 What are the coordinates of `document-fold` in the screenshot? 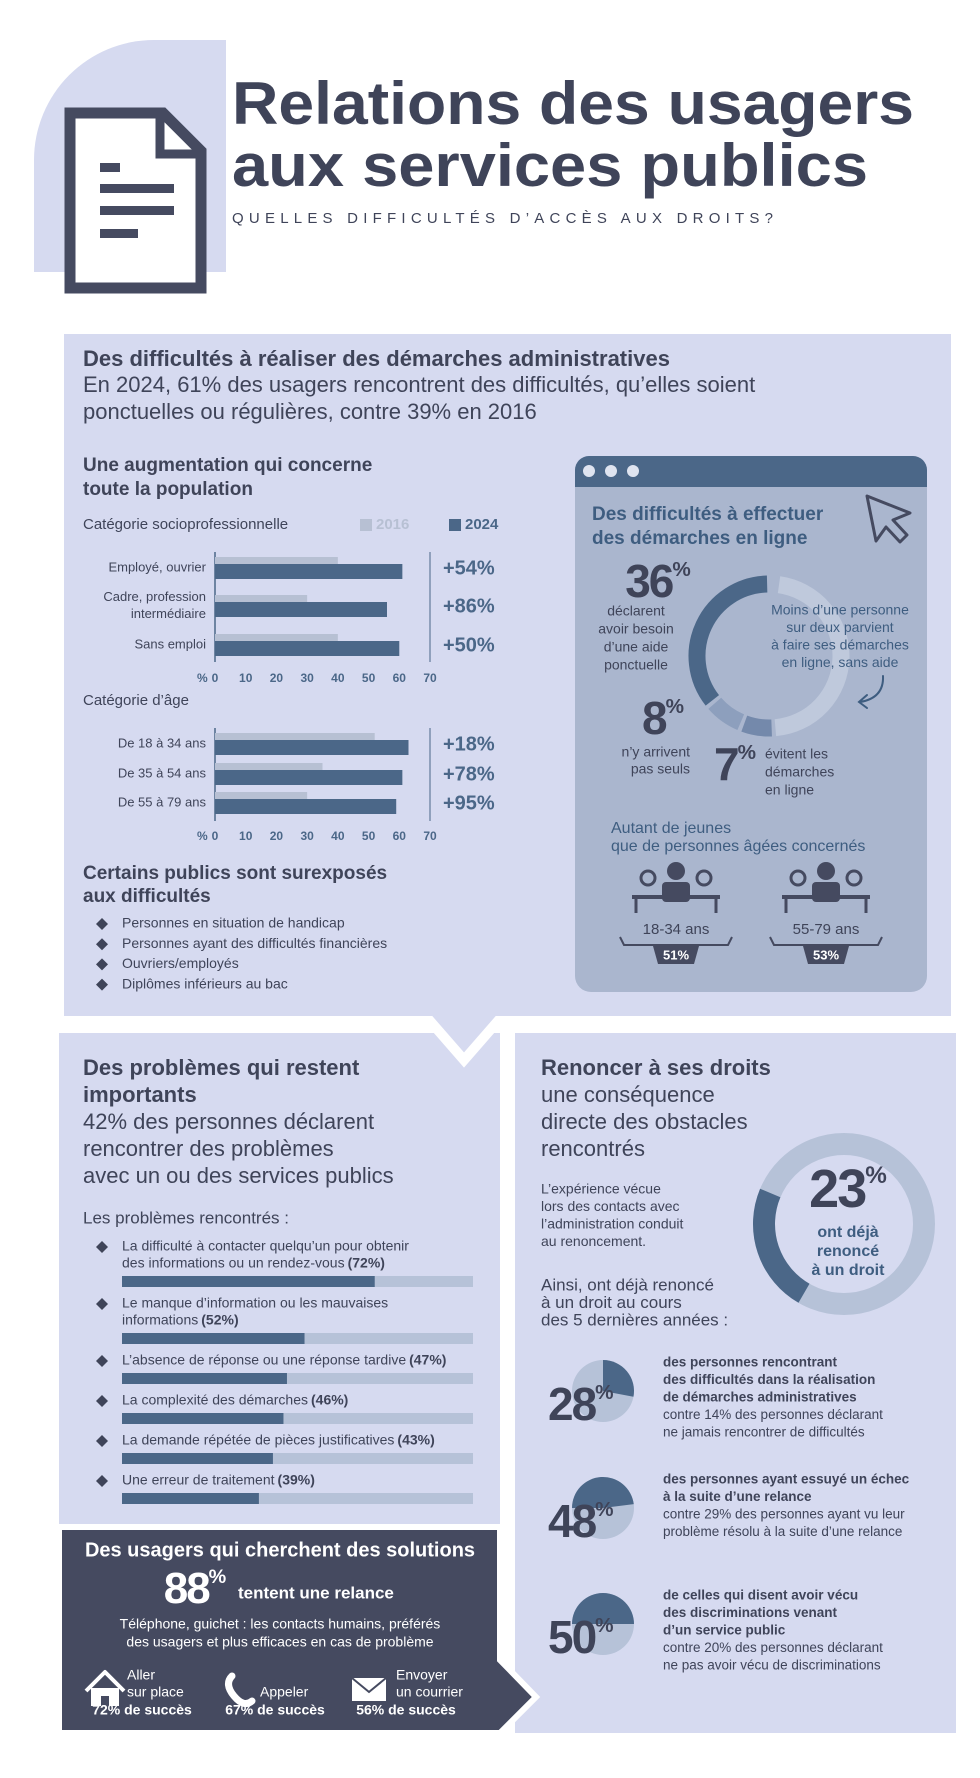 It's located at (178, 136).